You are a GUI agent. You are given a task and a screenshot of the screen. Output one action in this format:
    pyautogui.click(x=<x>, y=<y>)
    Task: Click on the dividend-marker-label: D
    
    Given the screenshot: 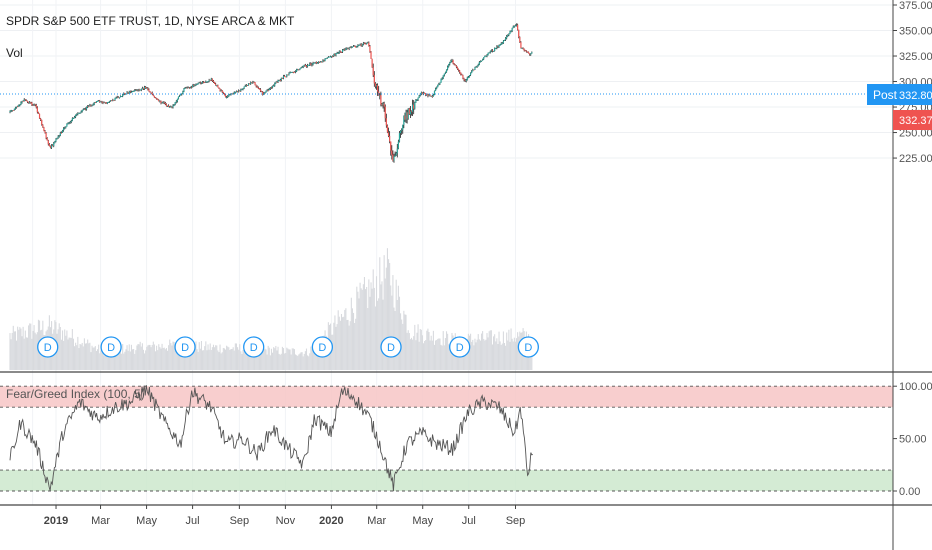 What is the action you would take?
    pyautogui.click(x=528, y=348)
    